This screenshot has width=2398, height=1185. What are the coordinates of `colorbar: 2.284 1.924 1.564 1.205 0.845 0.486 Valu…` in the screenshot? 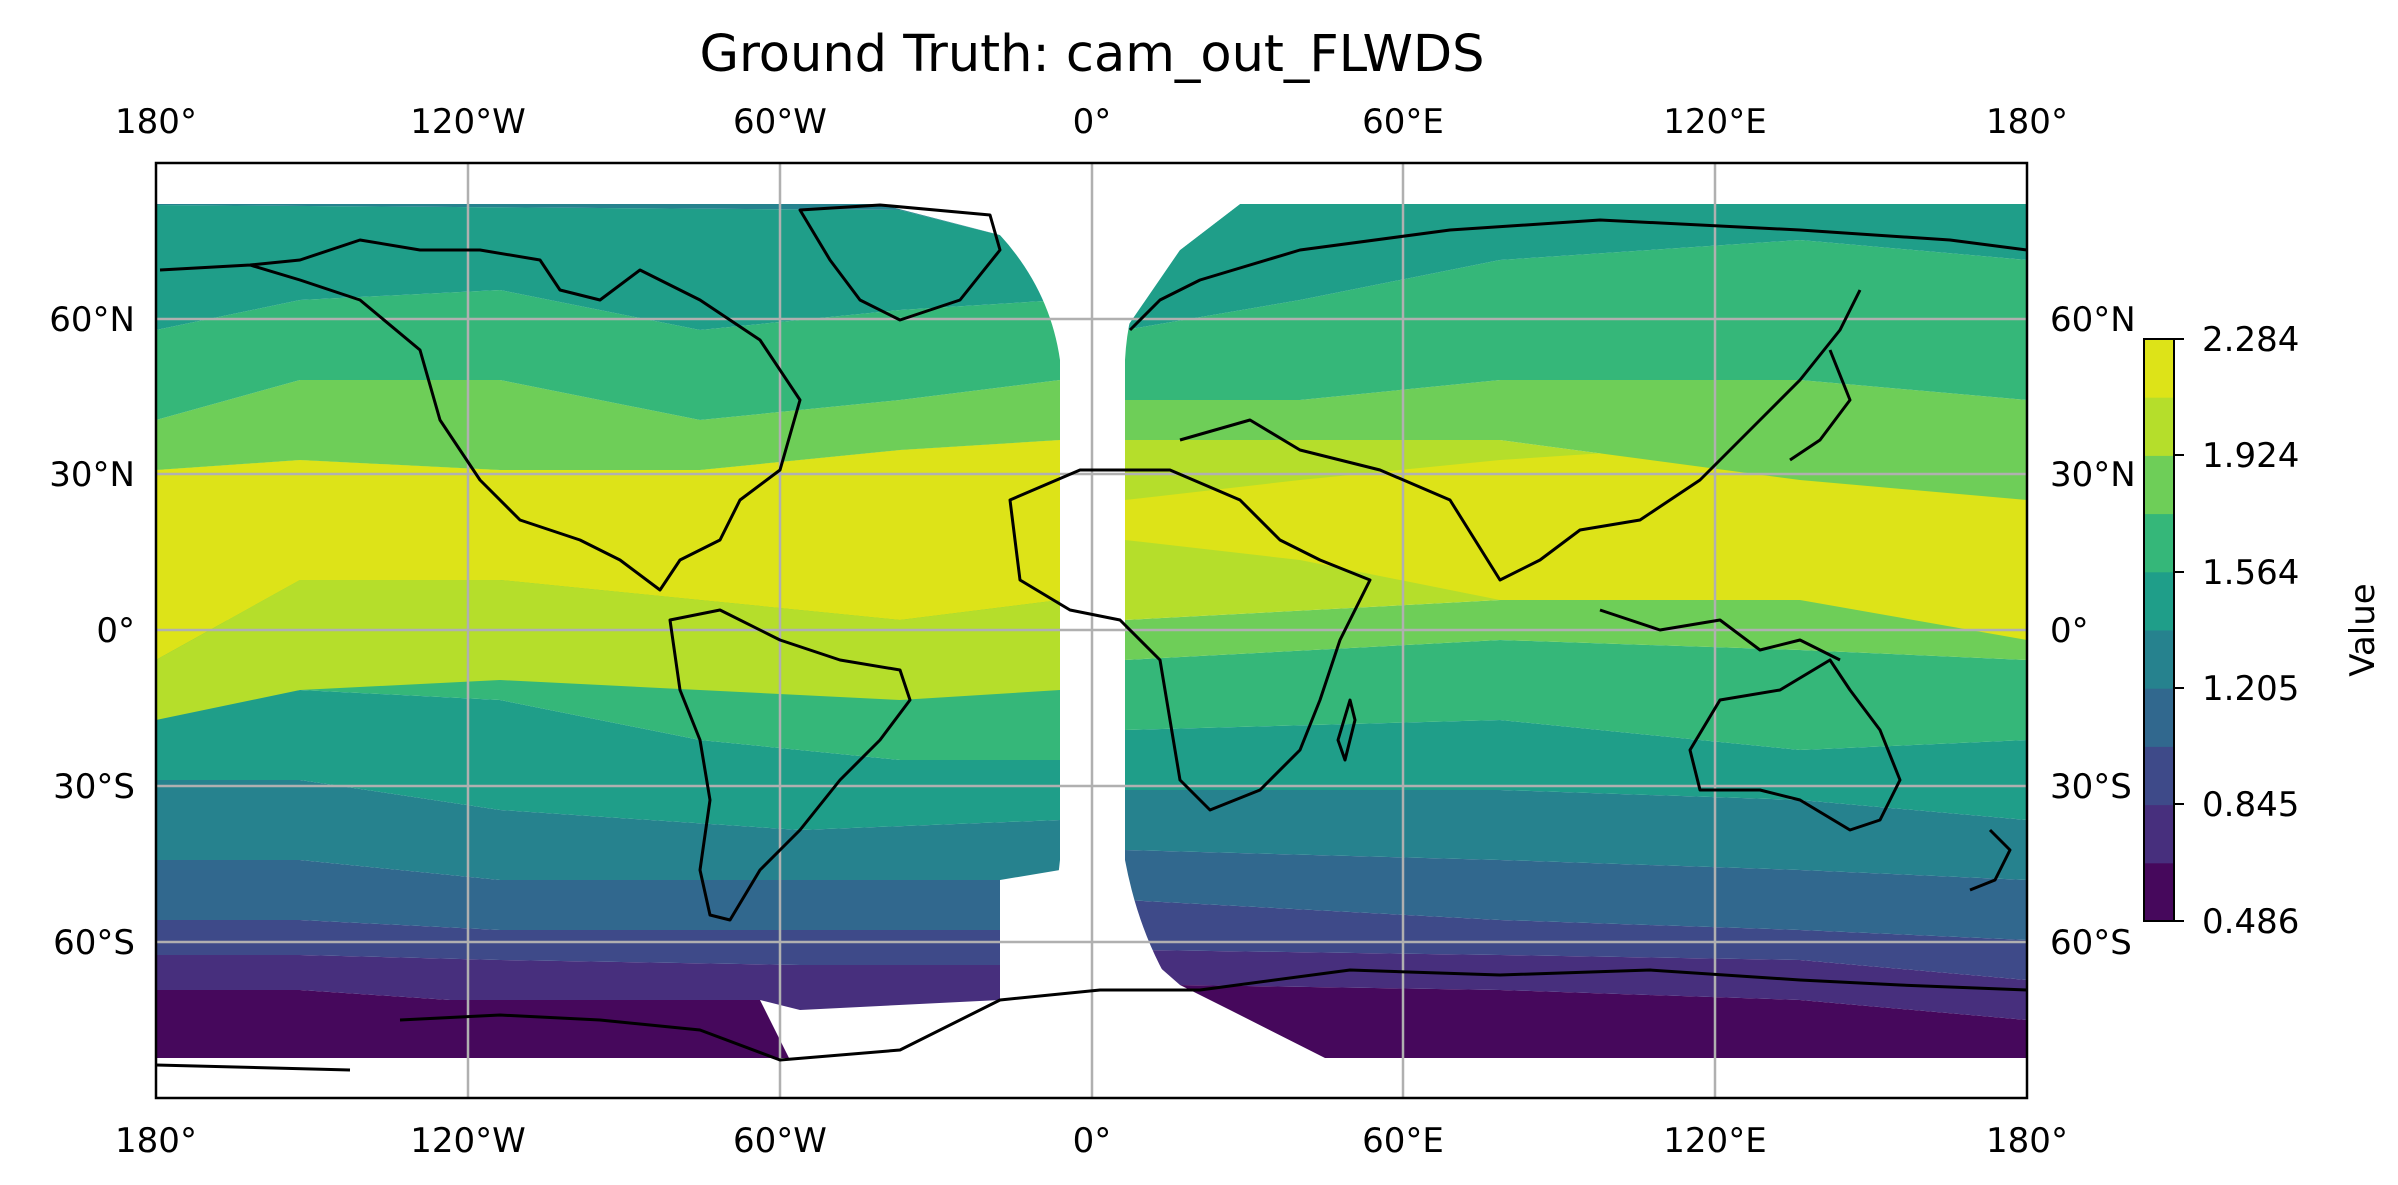 It's located at (2263, 631).